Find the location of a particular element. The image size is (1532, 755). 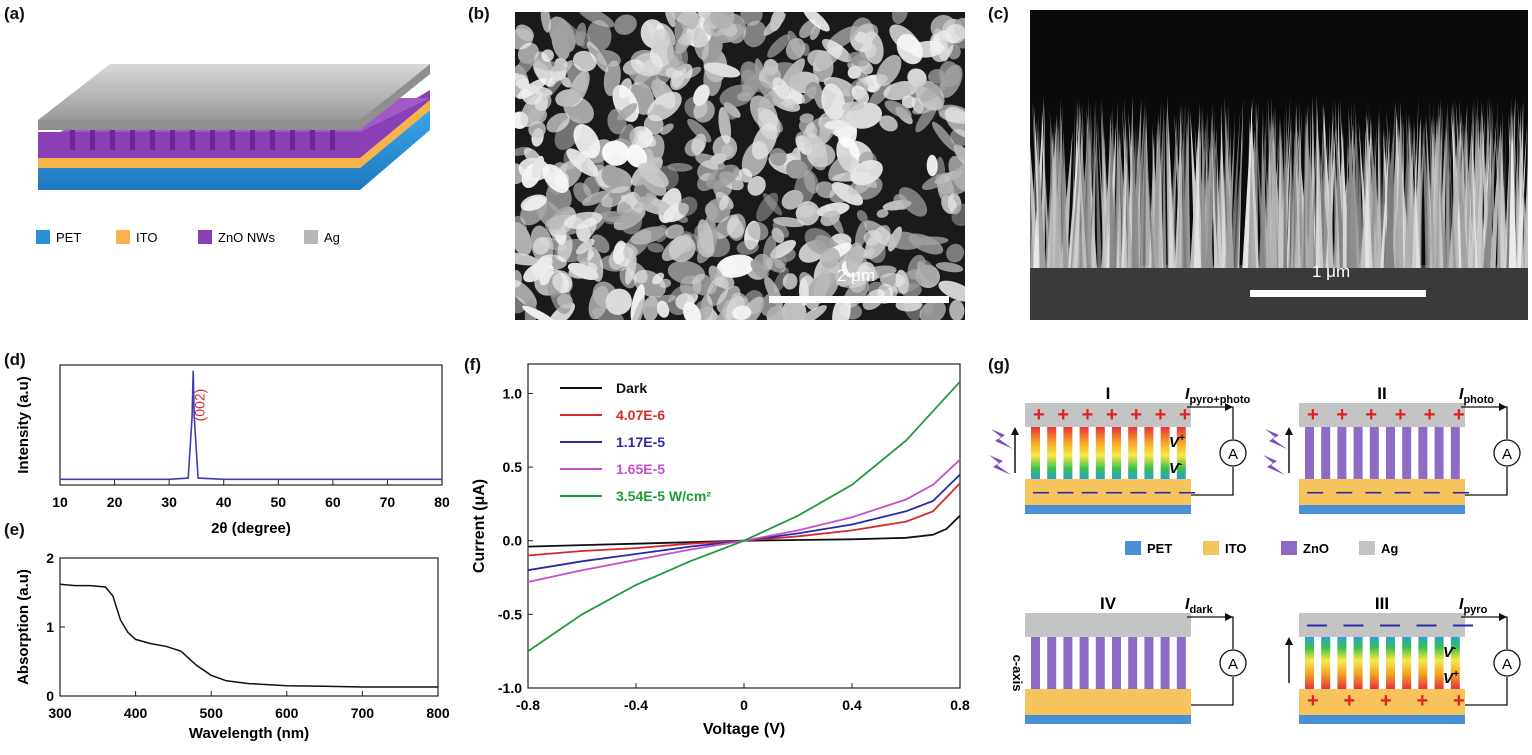

x-tick-label: 500 is located at coordinates (212, 713).